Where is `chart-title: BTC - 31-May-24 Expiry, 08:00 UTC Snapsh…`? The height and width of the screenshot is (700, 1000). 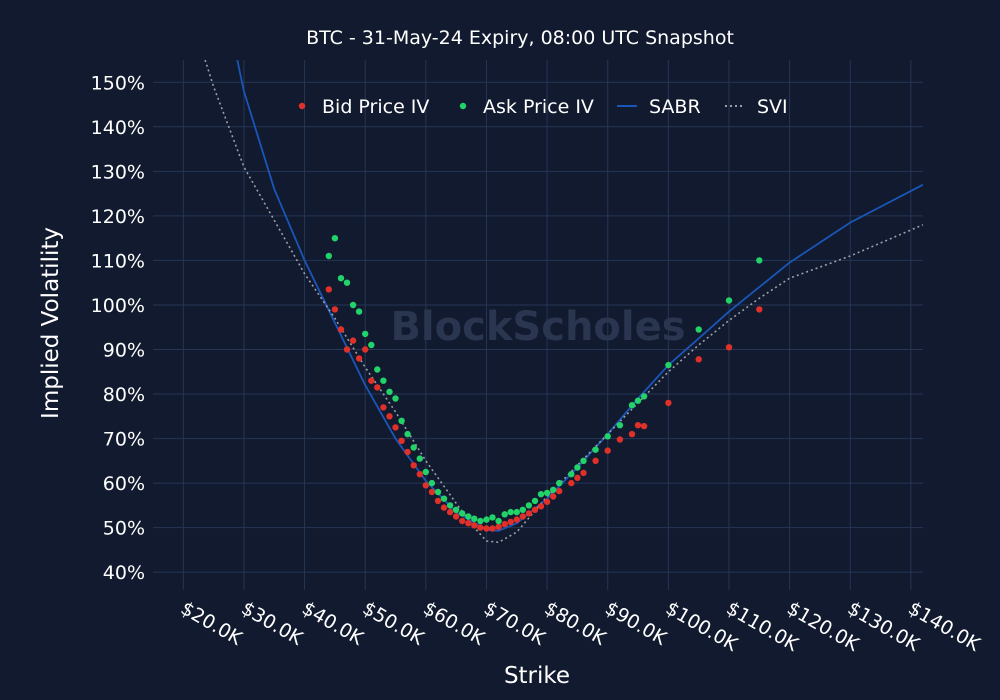 chart-title: BTC - 31-May-24 Expiry, 08:00 UTC Snapsh… is located at coordinates (520, 38).